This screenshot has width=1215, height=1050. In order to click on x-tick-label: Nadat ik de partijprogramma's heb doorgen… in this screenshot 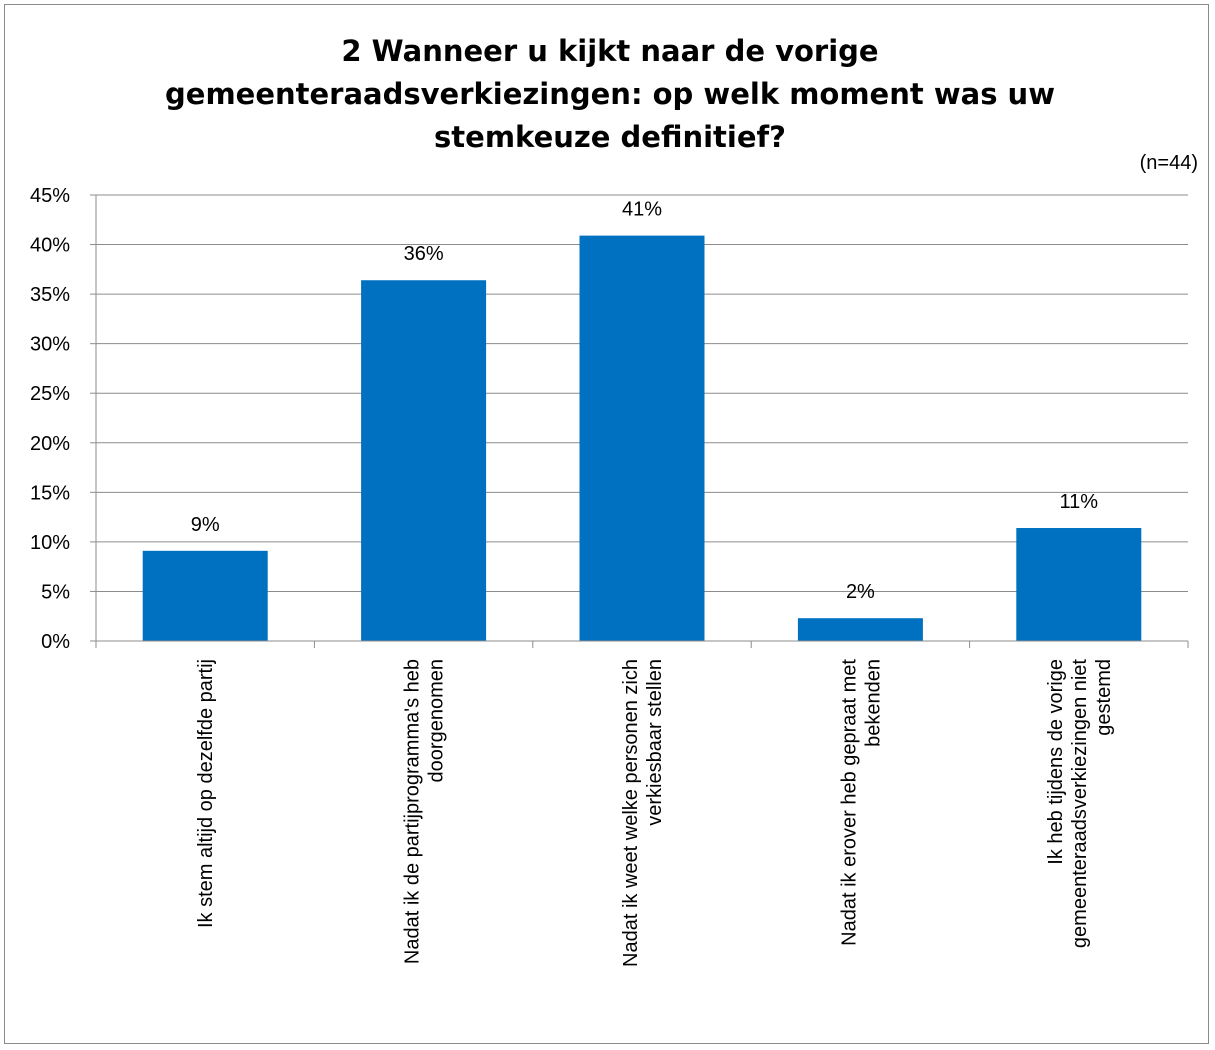, I will do `click(425, 811)`.